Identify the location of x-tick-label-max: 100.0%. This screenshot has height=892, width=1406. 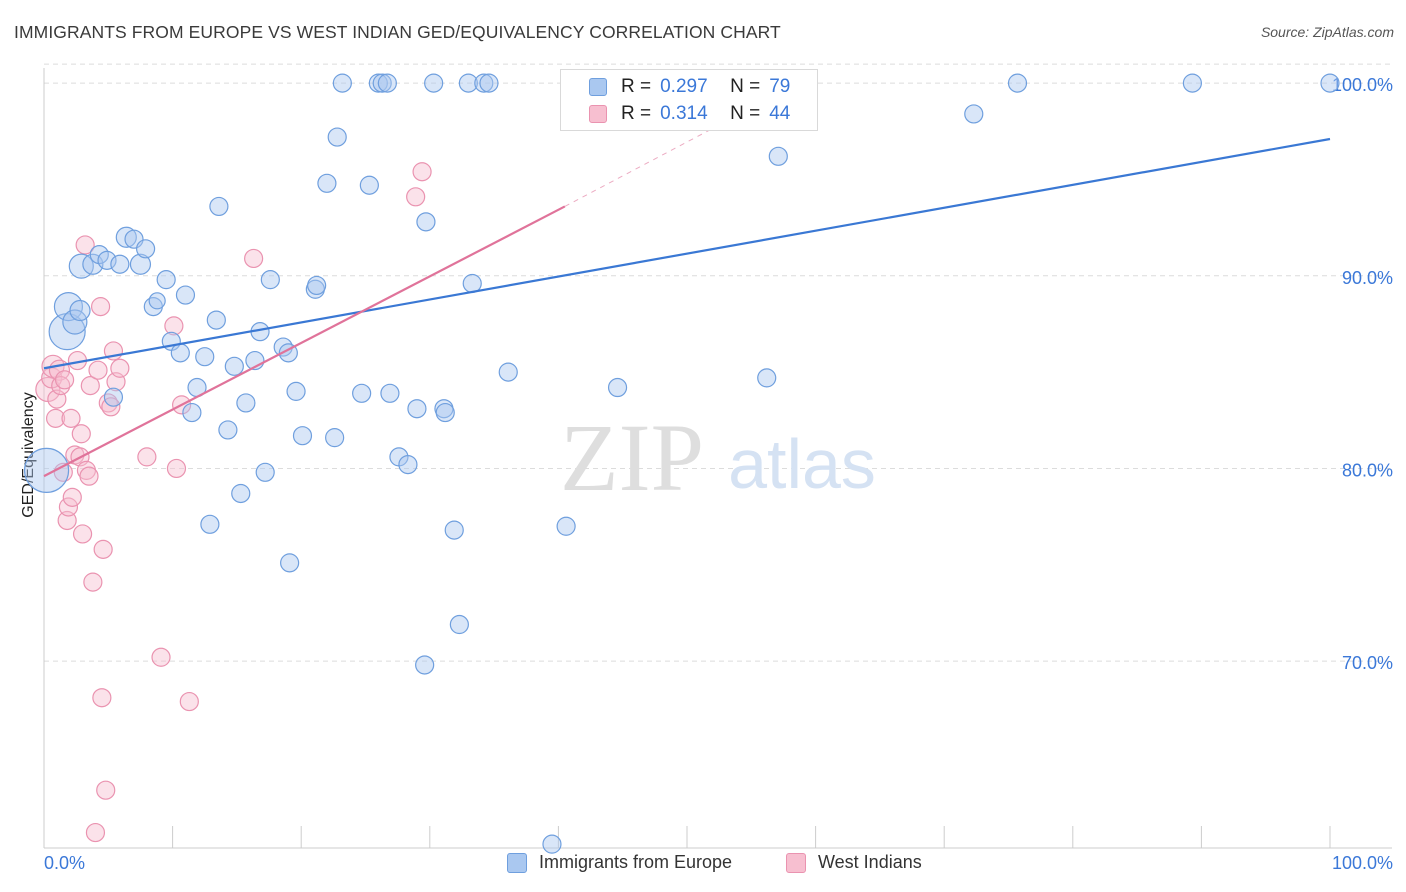
(1362, 863).